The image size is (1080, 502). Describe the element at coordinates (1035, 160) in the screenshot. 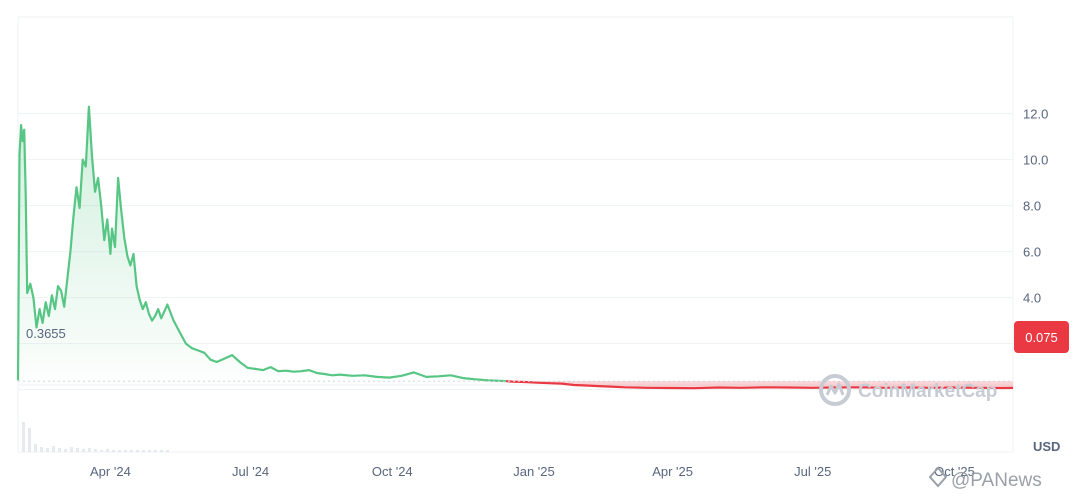

I see `y-tick-label: 10.0` at that location.